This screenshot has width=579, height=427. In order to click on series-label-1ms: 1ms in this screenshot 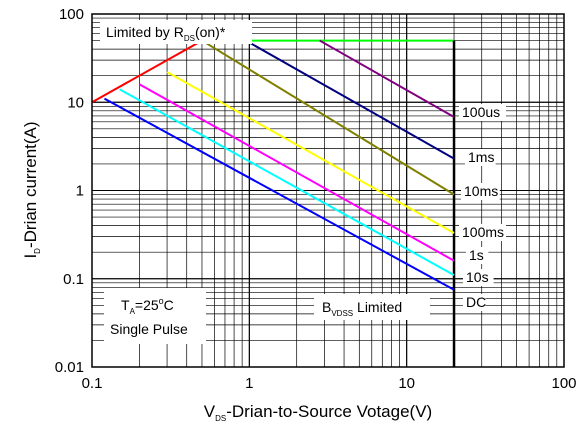, I will do `click(481, 157)`.